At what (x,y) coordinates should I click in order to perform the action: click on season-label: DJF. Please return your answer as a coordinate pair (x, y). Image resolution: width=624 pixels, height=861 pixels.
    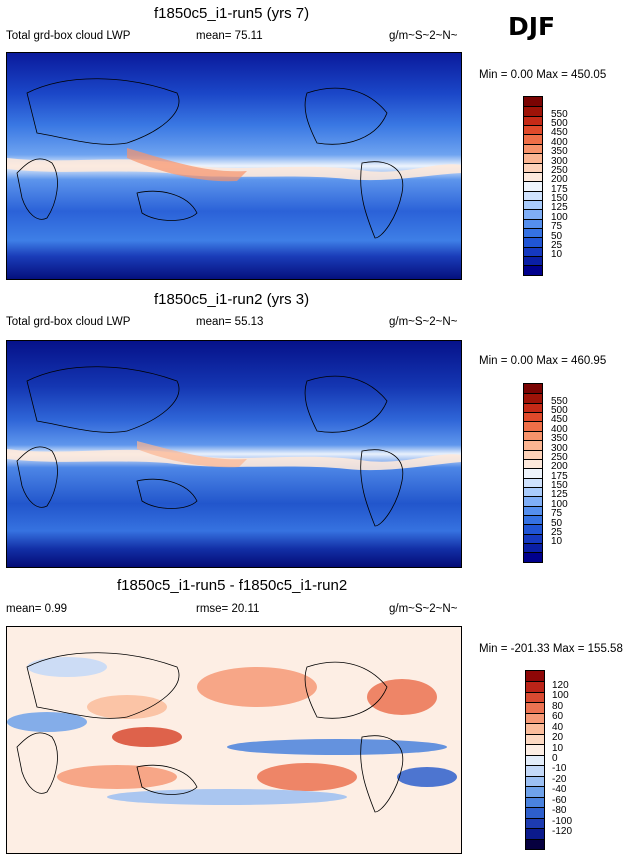
    Looking at the image, I should click on (532, 26).